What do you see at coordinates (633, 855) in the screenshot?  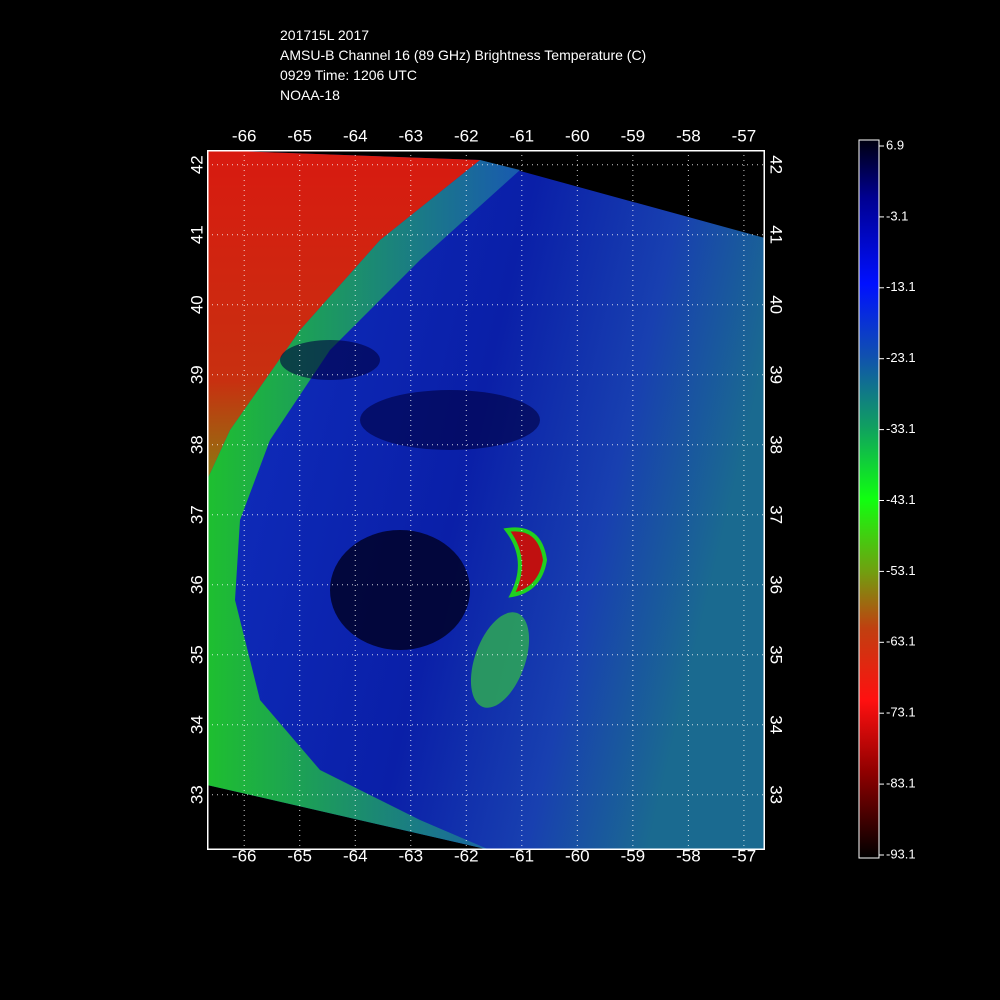 I see `x-tick-label-bottom: -59` at bounding box center [633, 855].